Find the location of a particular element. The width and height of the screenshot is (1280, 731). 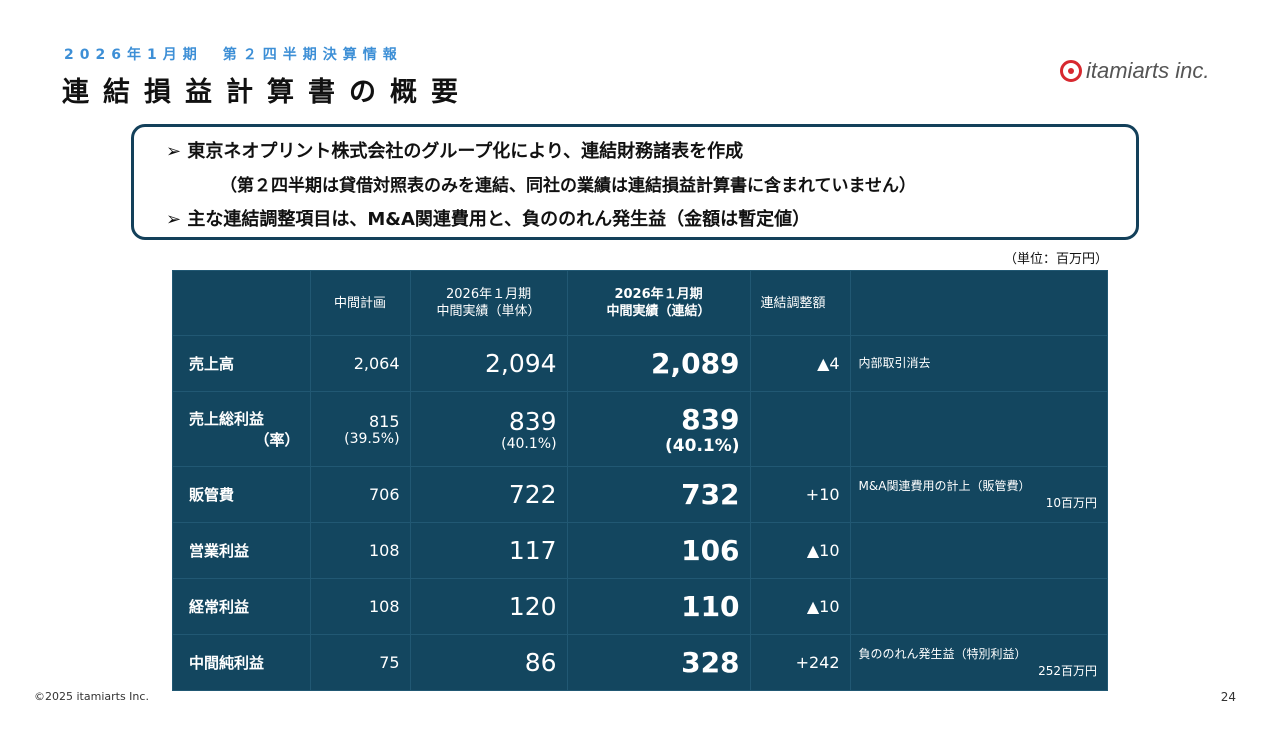

row-label: 営業利益 is located at coordinates (241, 550).